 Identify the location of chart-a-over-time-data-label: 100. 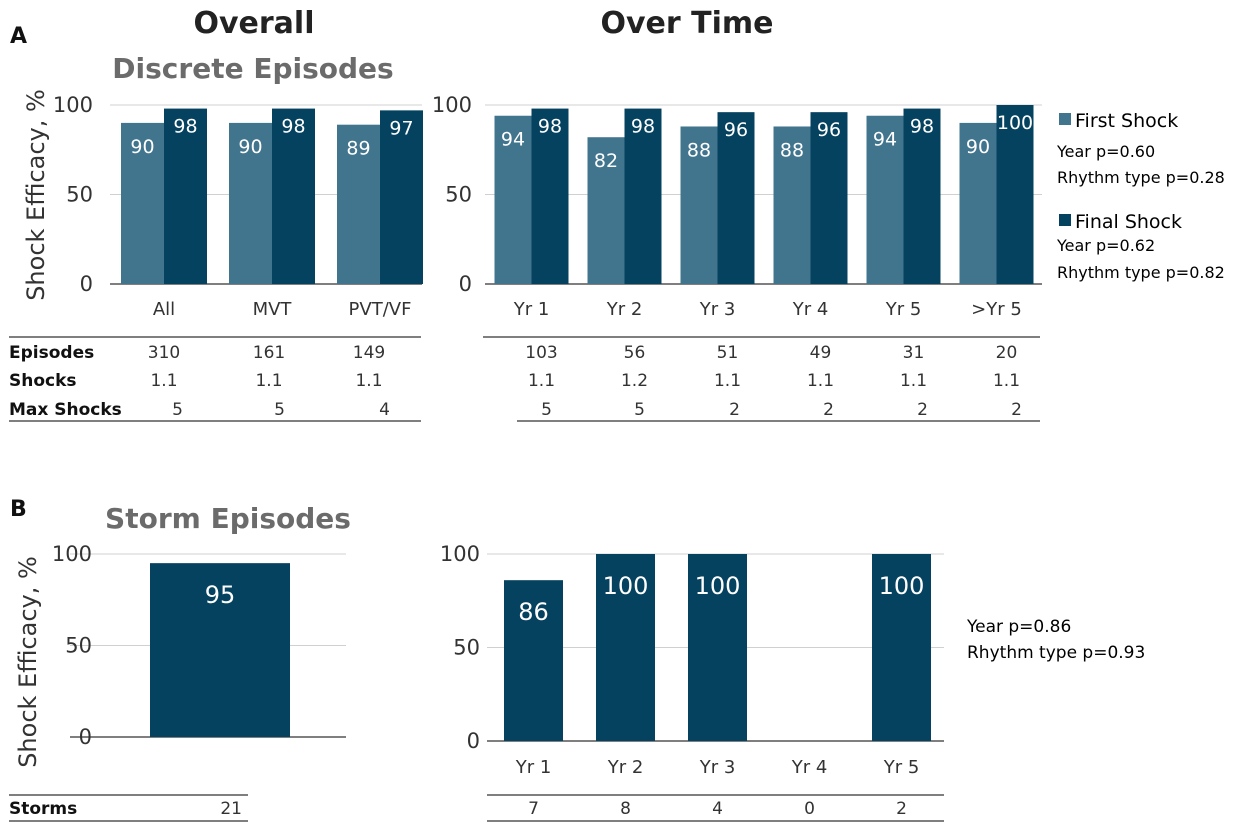
(1015, 123).